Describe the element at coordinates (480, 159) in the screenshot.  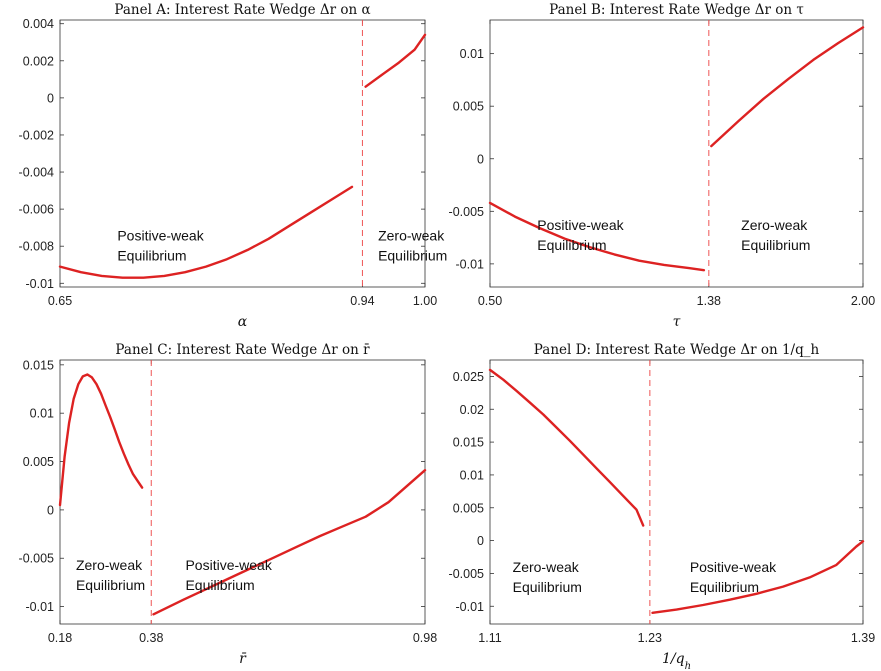
I see `panel-b-ytick-label: 0` at that location.